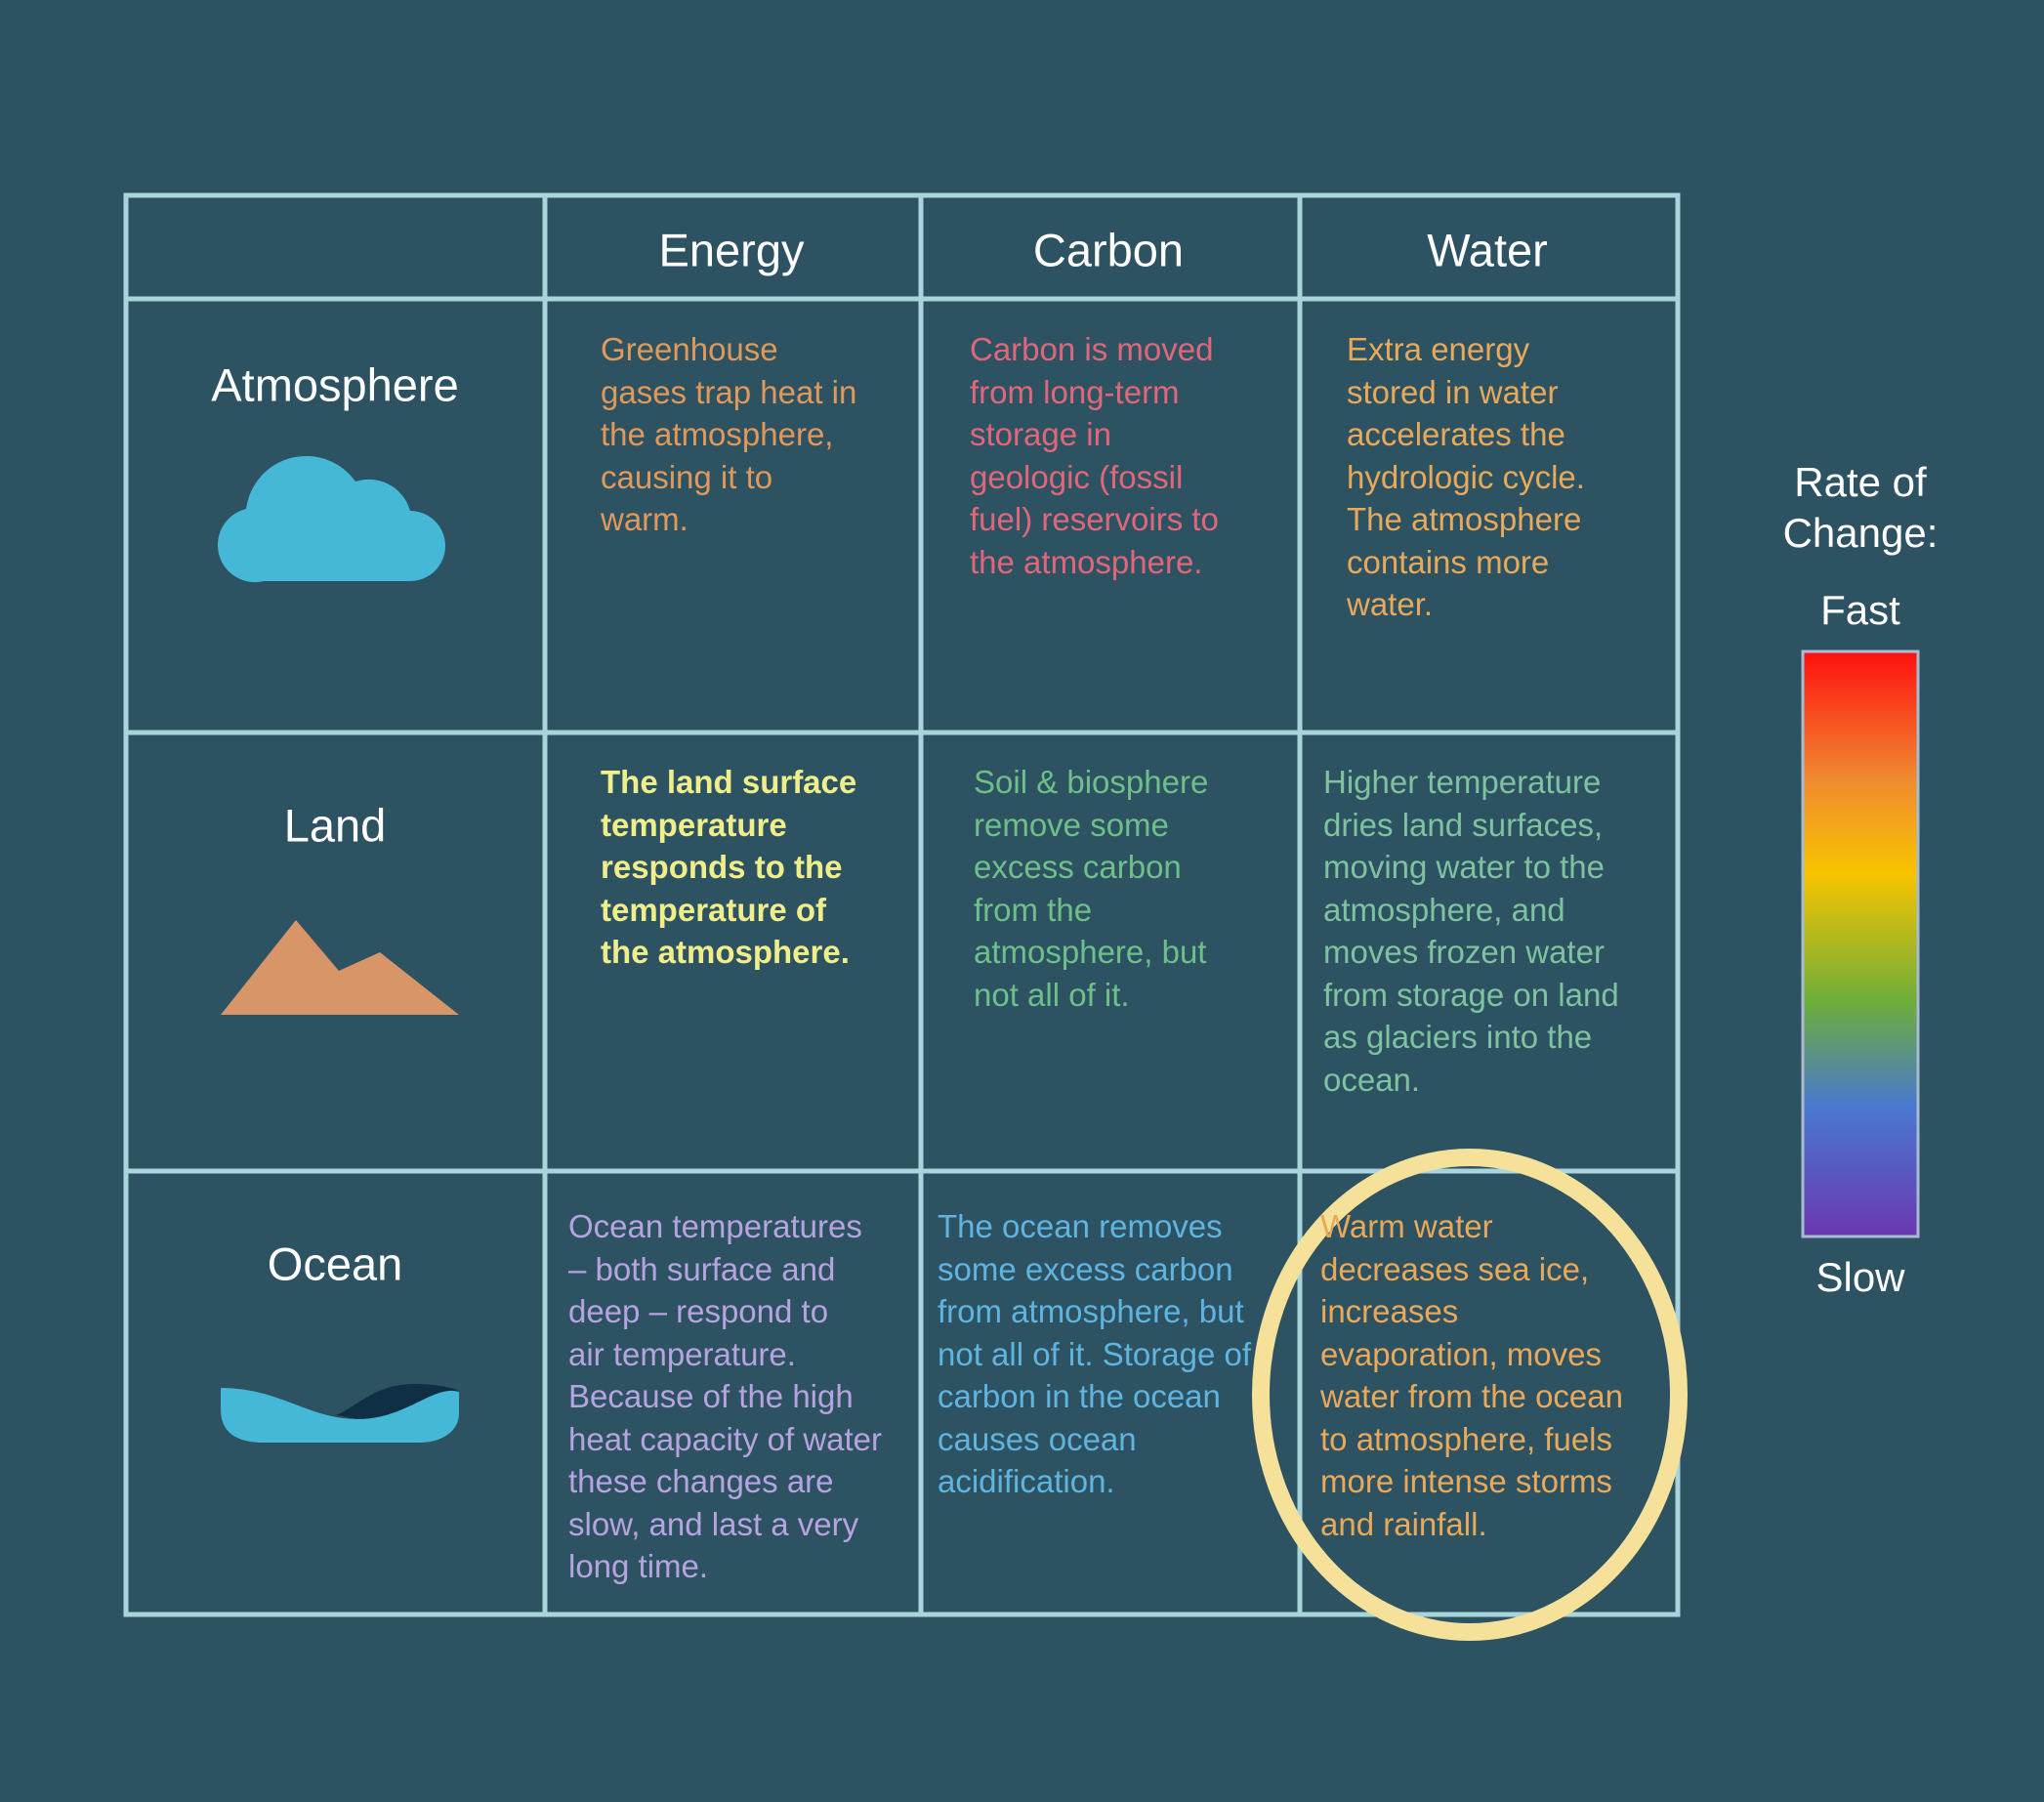 The height and width of the screenshot is (1802, 2044). Describe the element at coordinates (1860, 610) in the screenshot. I see `legend-high: Fast` at that location.